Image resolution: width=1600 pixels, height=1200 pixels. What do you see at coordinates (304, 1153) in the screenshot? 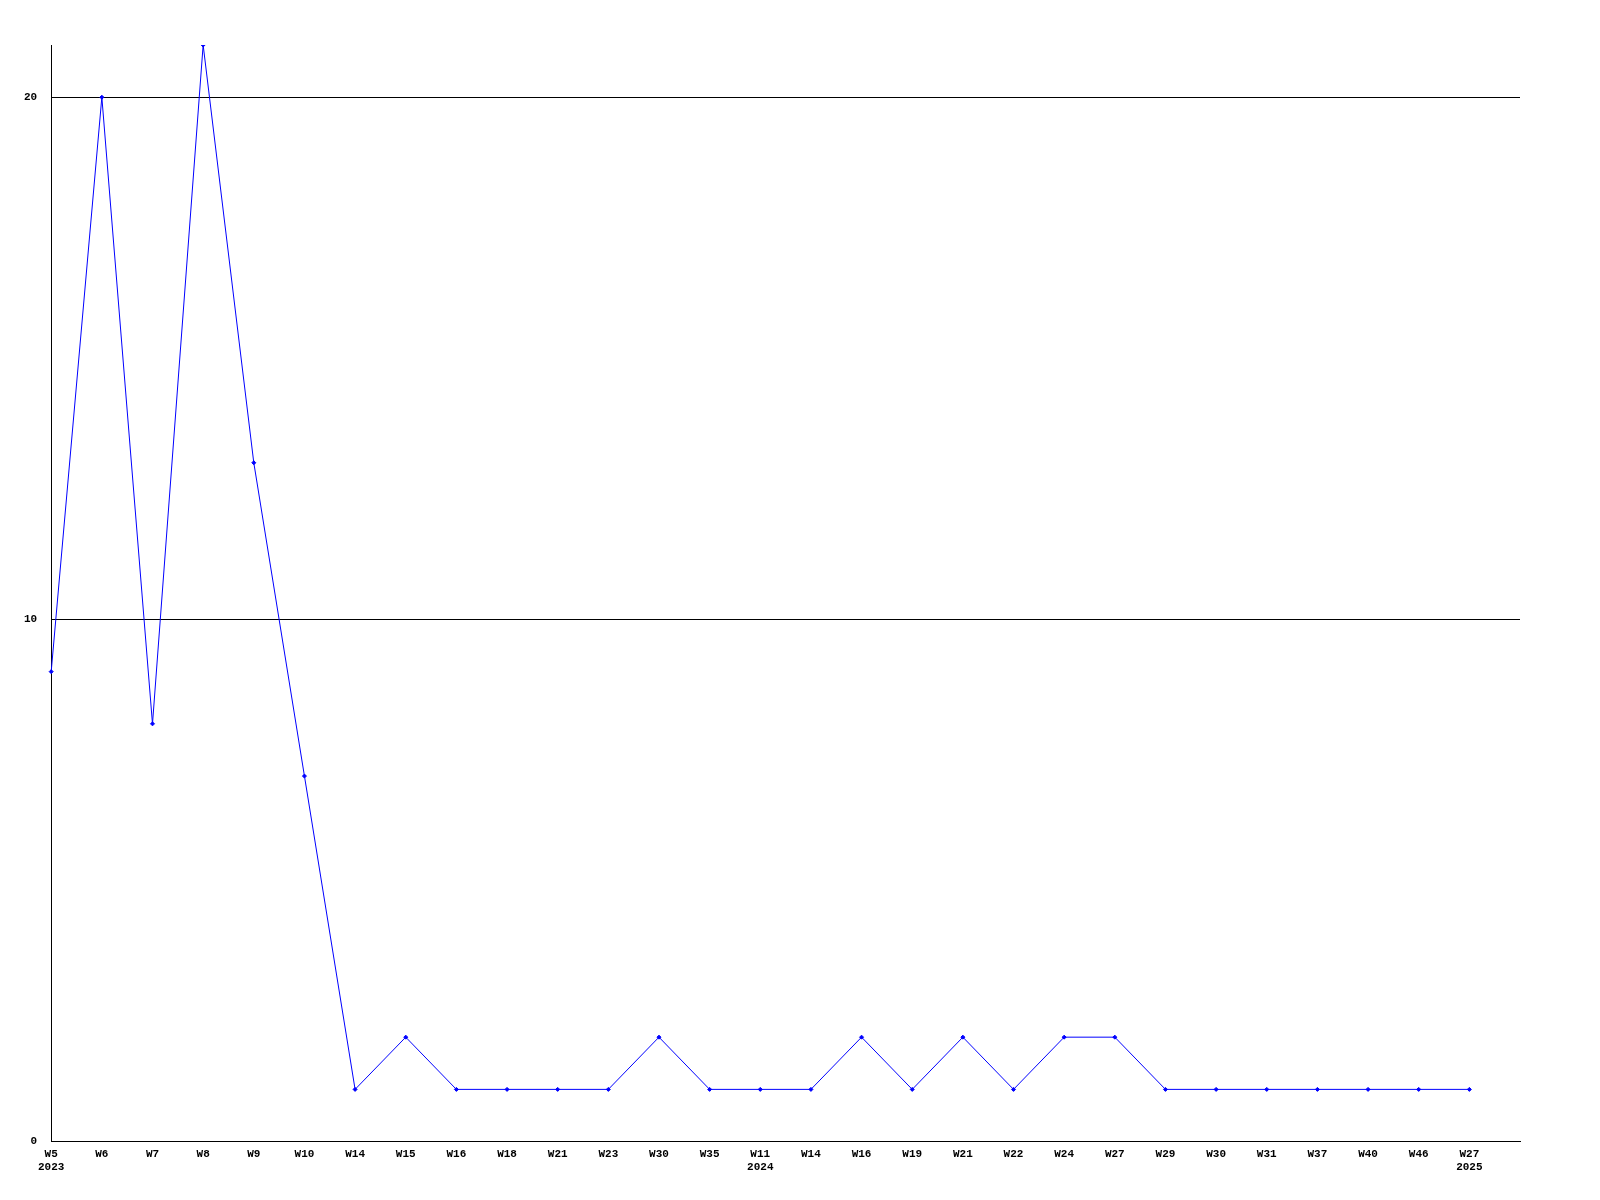
I see `x-tick-label: W10` at bounding box center [304, 1153].